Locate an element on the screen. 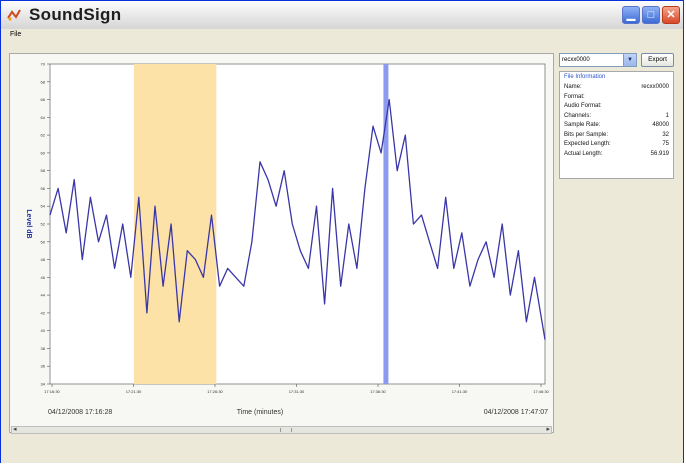 The height and width of the screenshot is (465, 686). x-tick-label: 17:26:30 is located at coordinates (215, 391).